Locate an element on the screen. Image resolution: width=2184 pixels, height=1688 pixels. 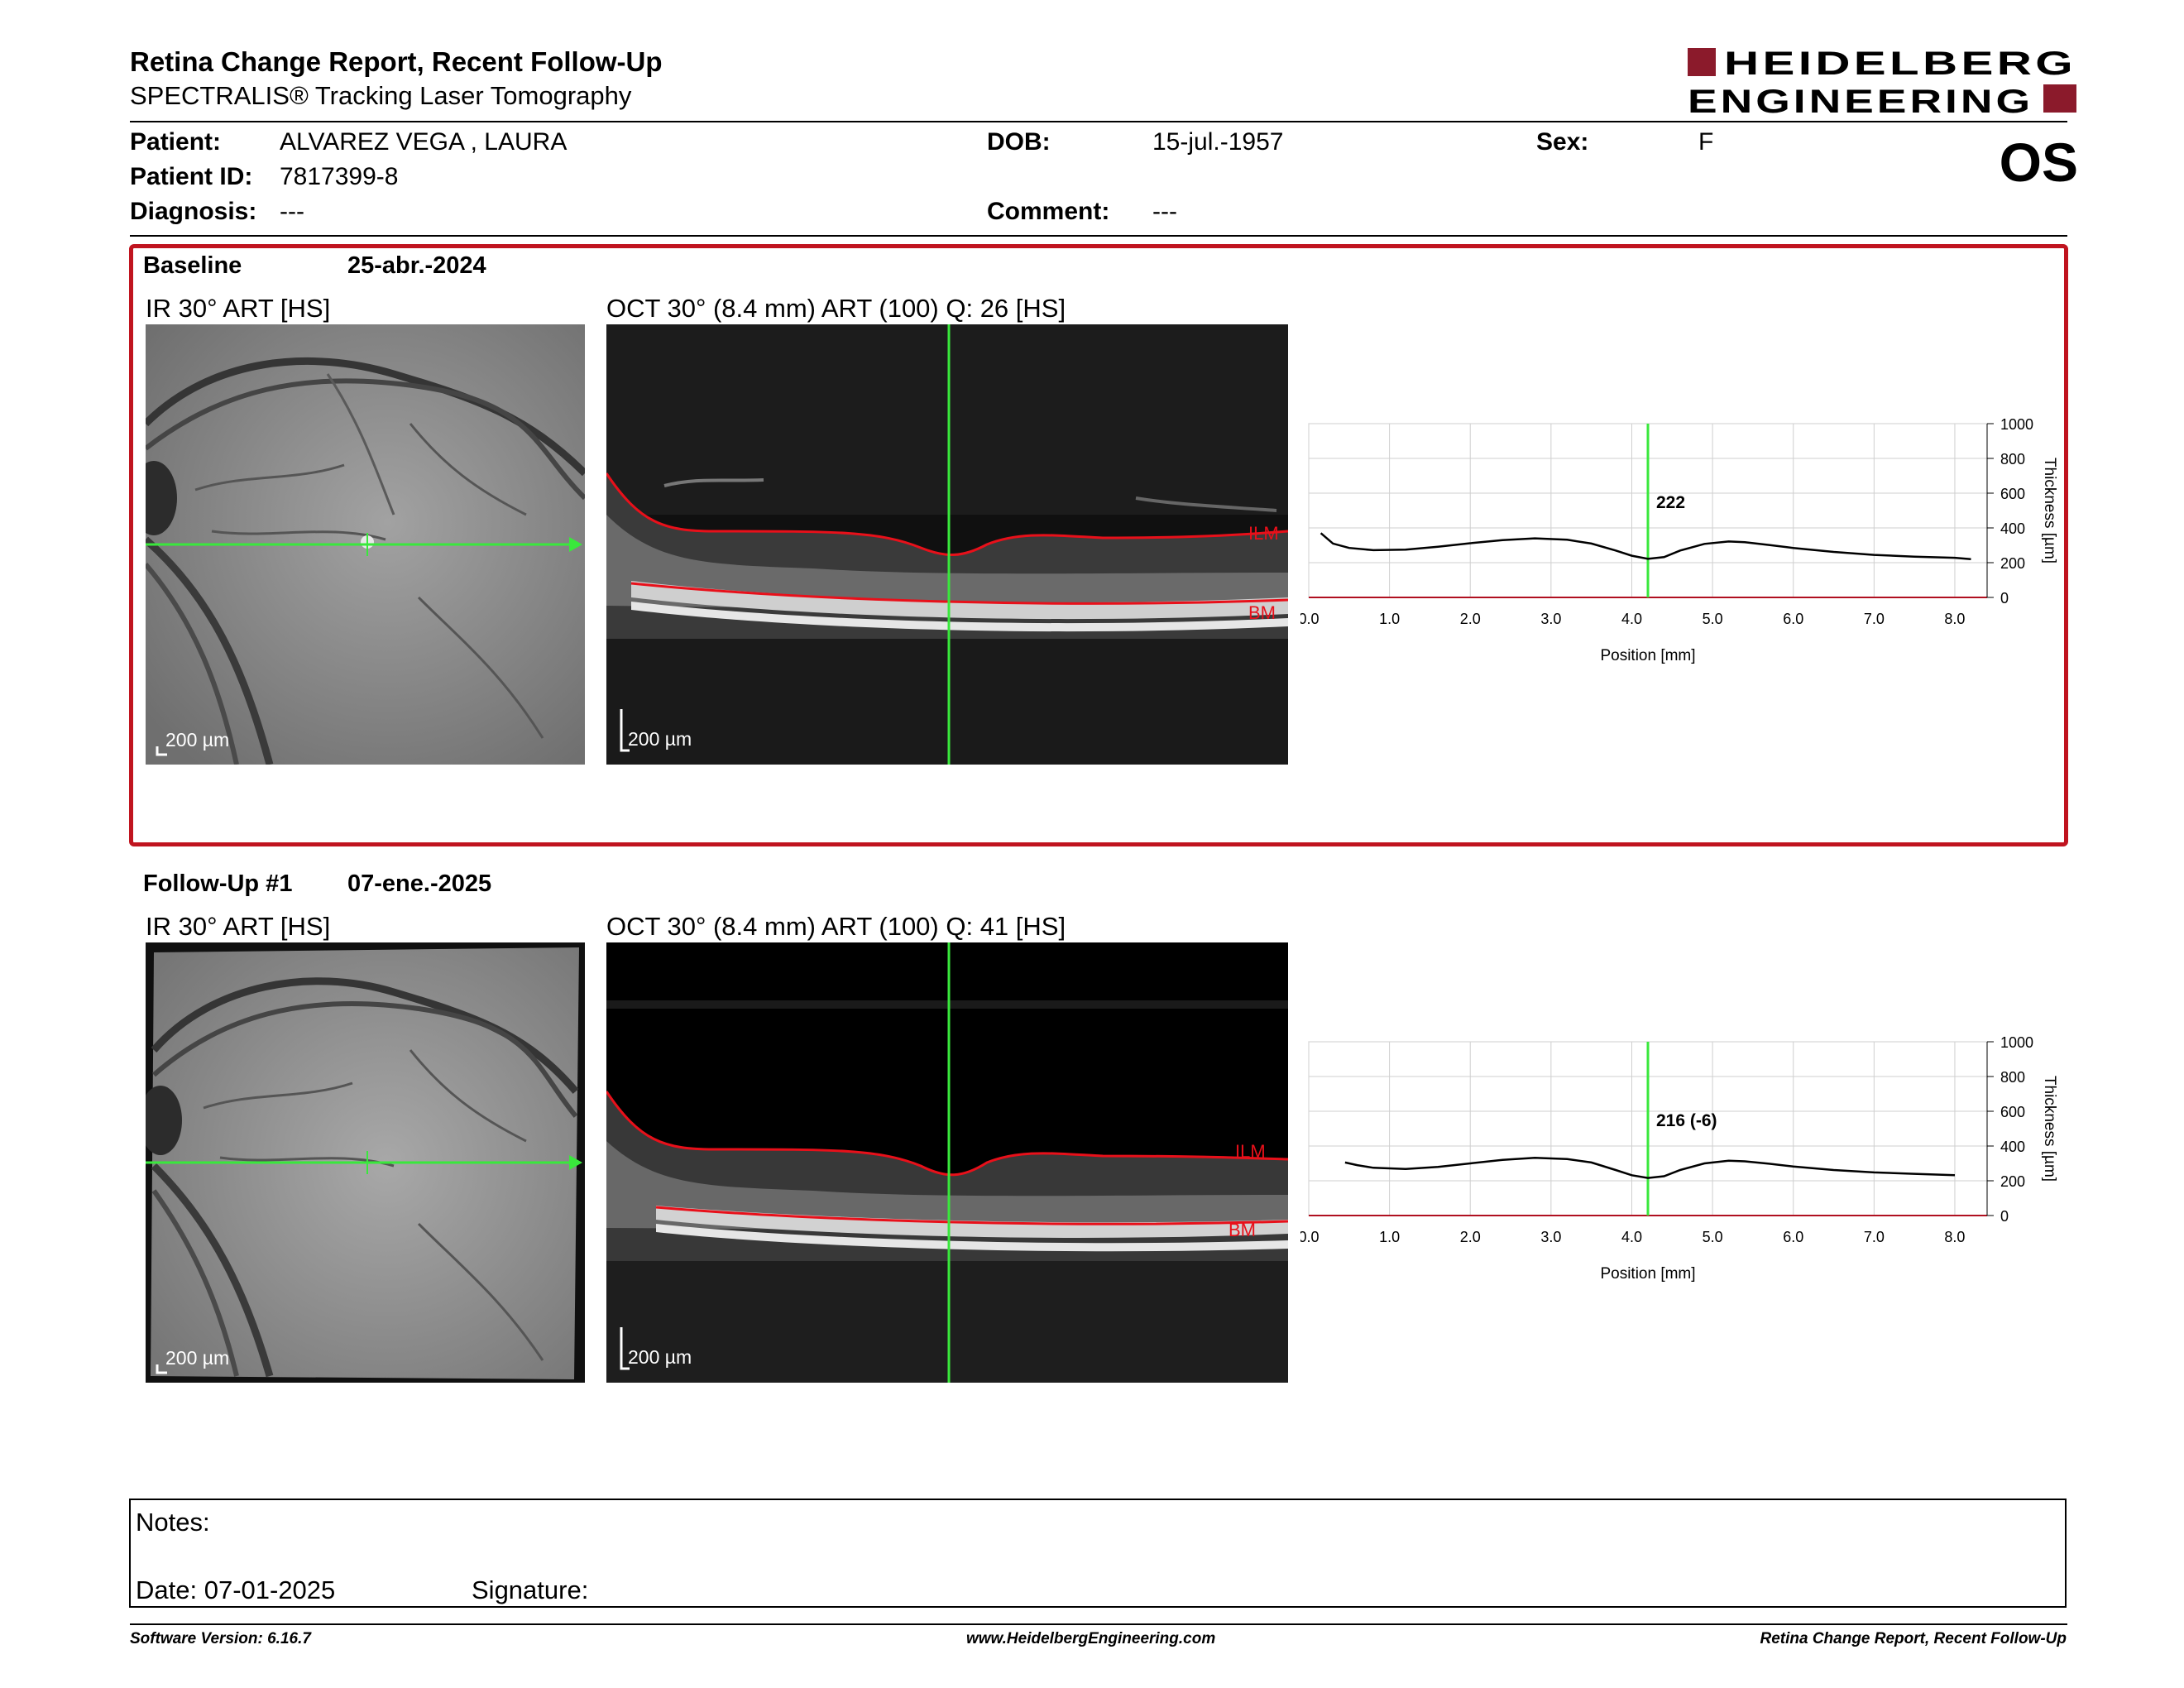
followup-date: 07-ene.-2025 is located at coordinates (419, 883).